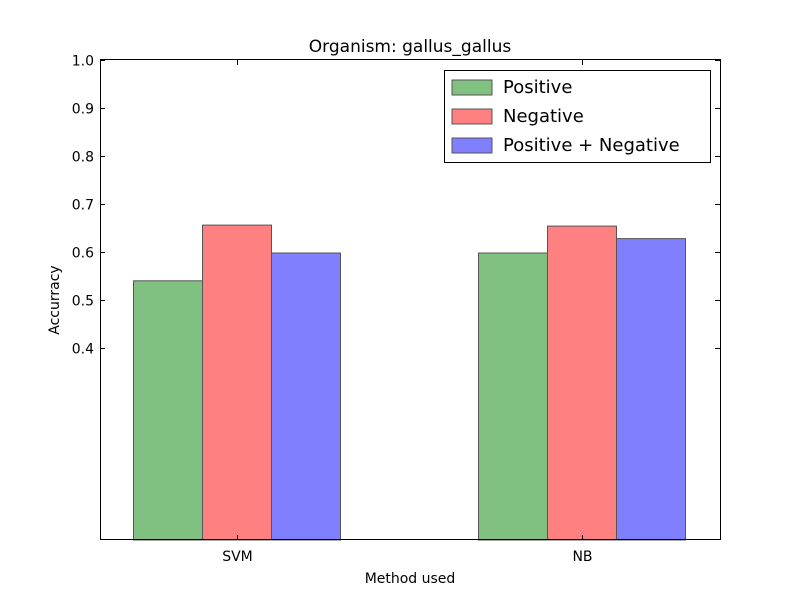  What do you see at coordinates (83, 254) in the screenshot?
I see `y-tick-label: 0.6` at bounding box center [83, 254].